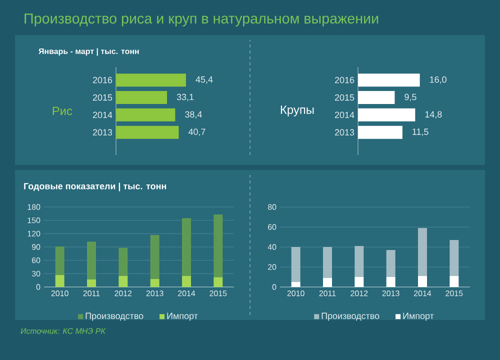 The height and width of the screenshot is (360, 500). Describe the element at coordinates (297, 111) in the screenshot. I see `y-axis-title: Крупы` at that location.